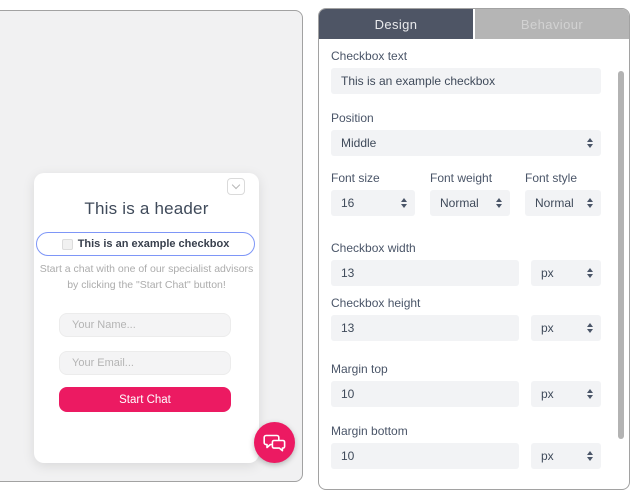  What do you see at coordinates (145, 325) in the screenshot?
I see `name-input` at bounding box center [145, 325].